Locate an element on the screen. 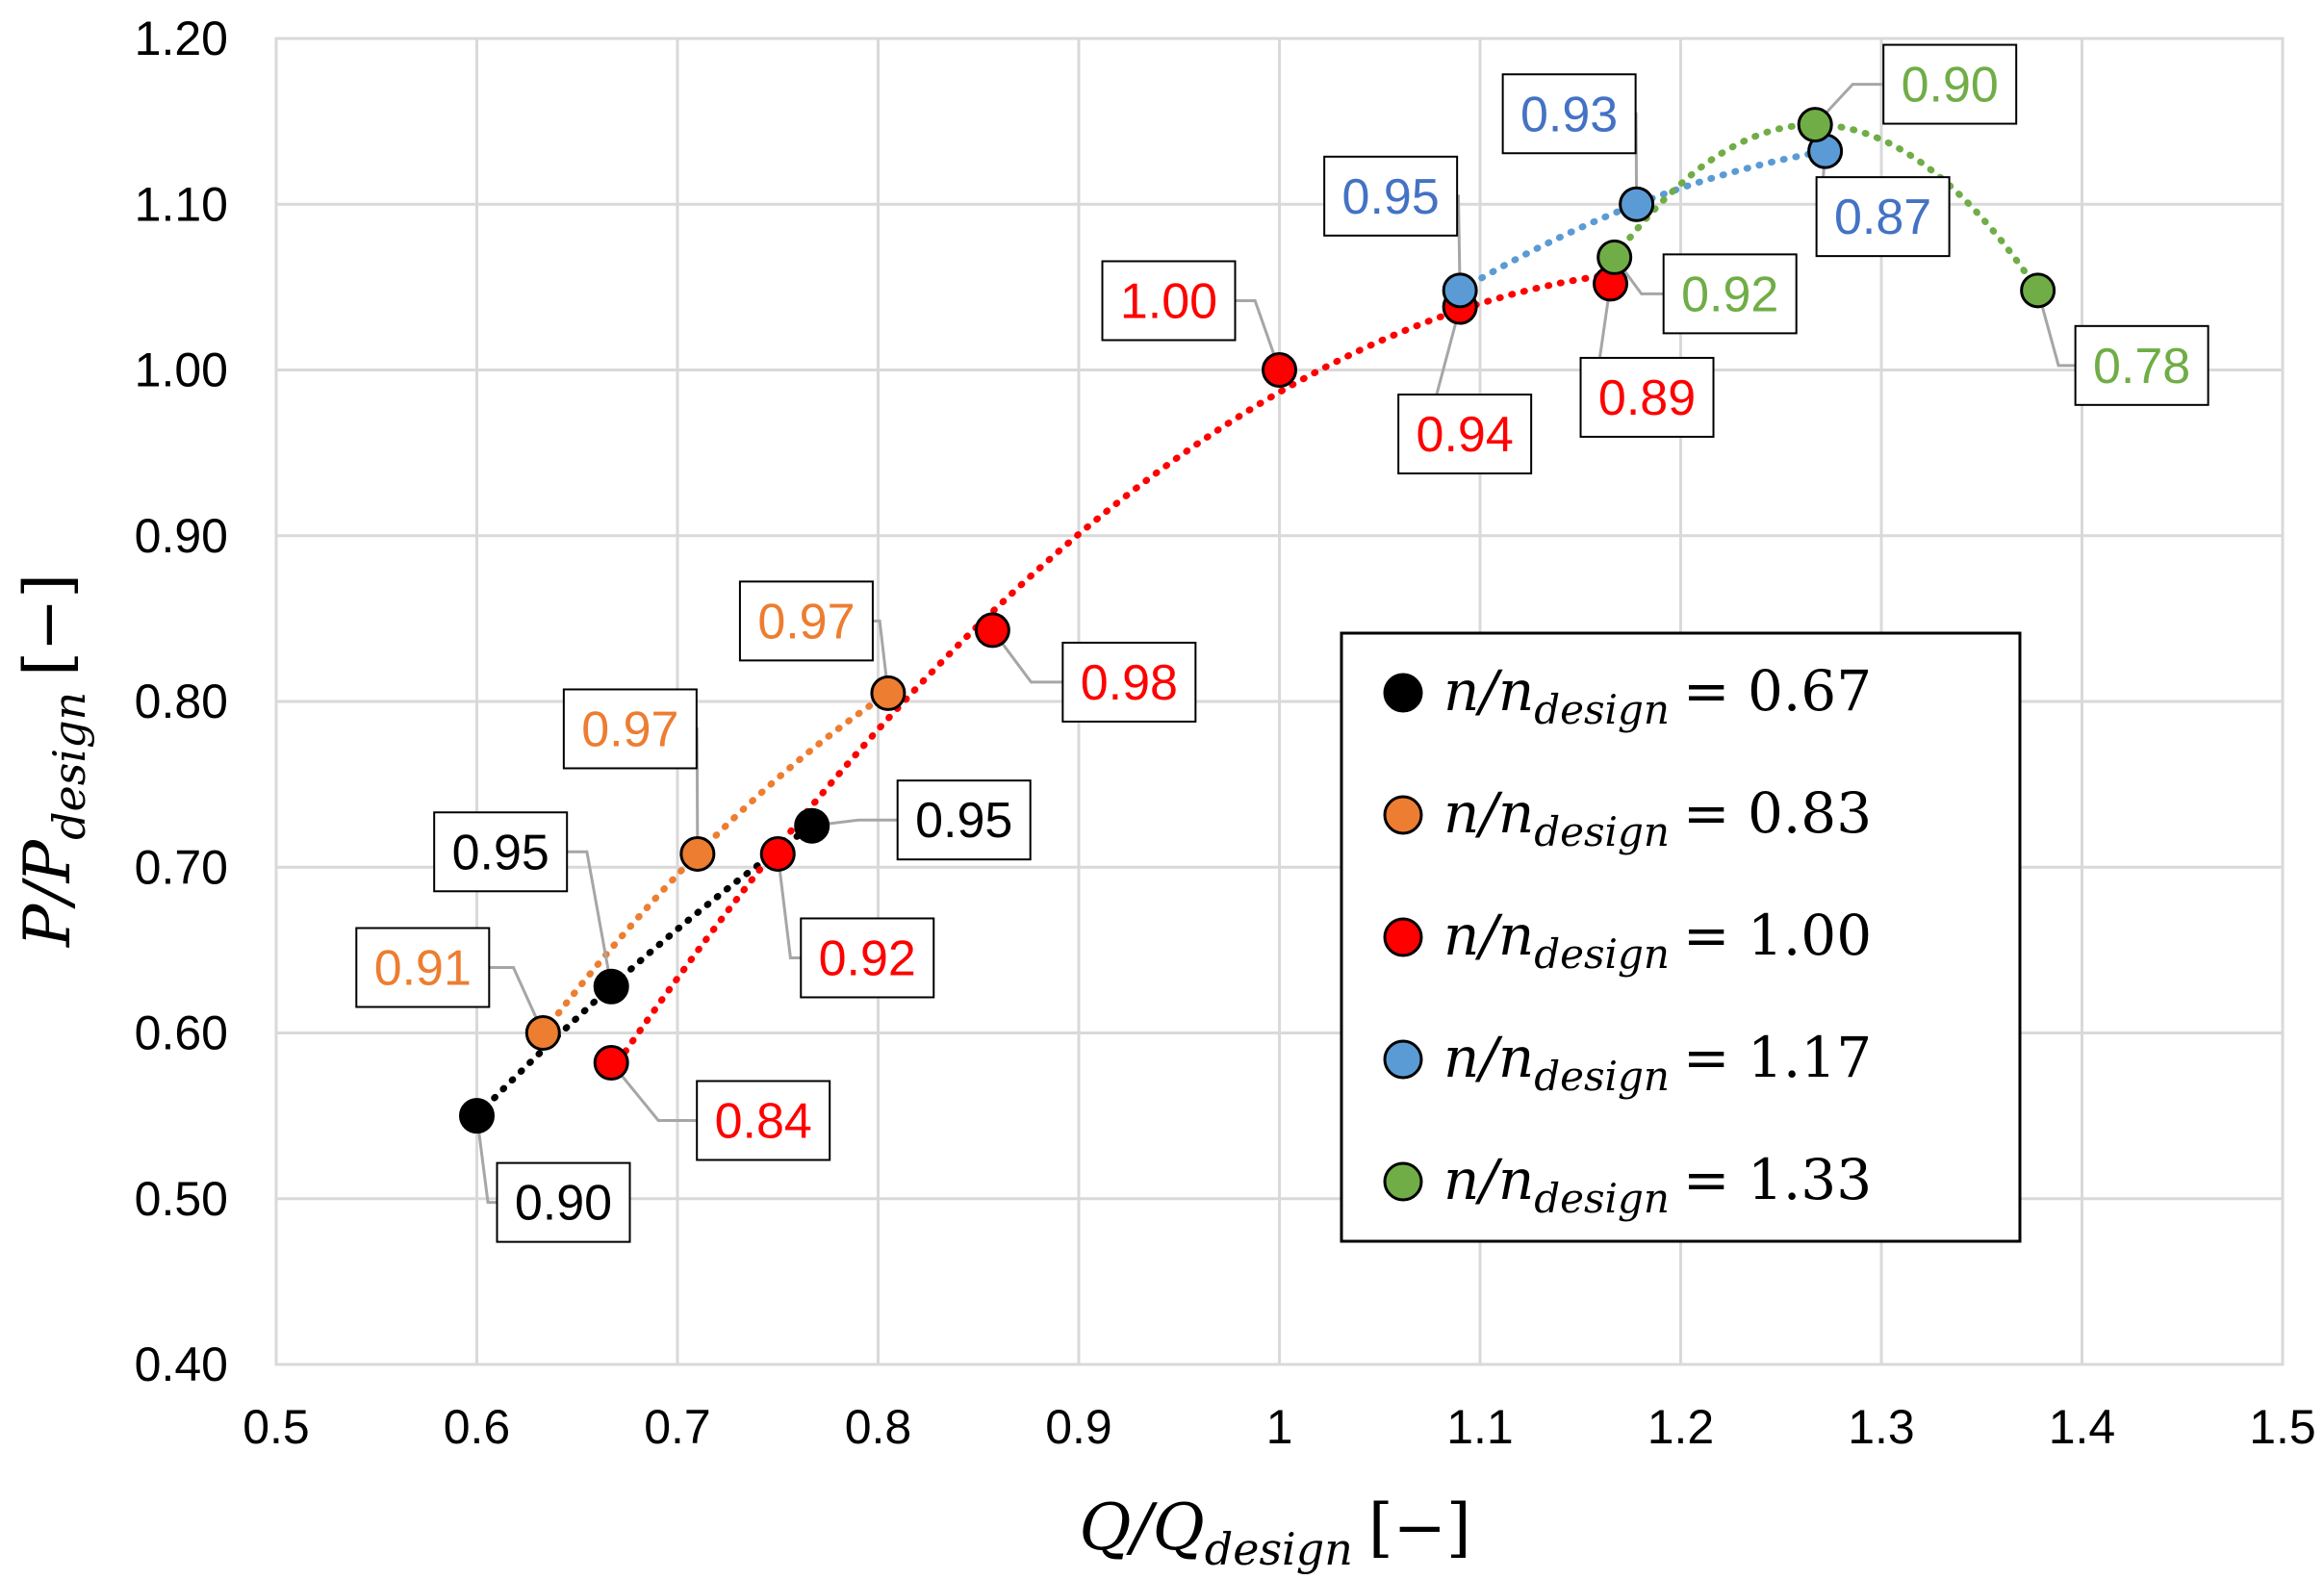  data-label: 0.89 is located at coordinates (1647, 398).